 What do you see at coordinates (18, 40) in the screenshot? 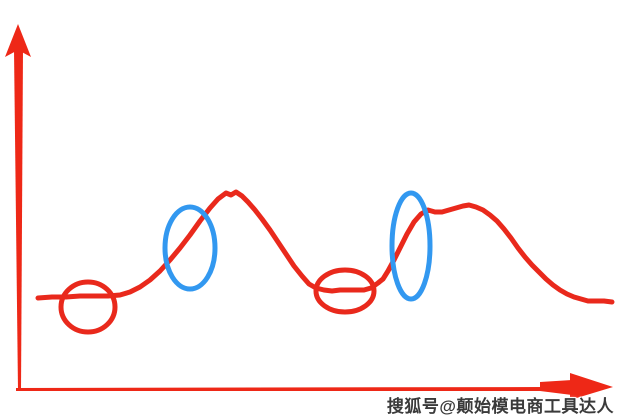
I see `y-axis-arrowhead` at bounding box center [18, 40].